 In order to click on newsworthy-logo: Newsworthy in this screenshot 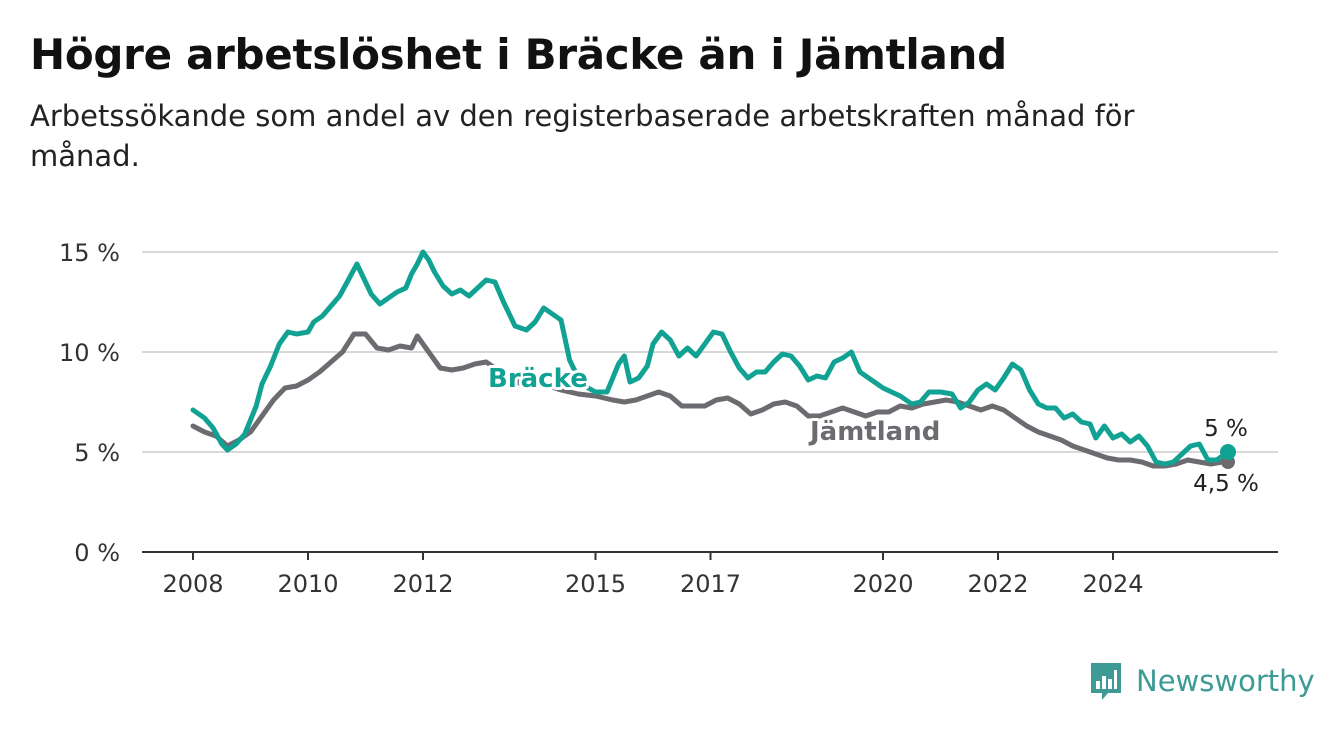, I will do `click(1201, 681)`.